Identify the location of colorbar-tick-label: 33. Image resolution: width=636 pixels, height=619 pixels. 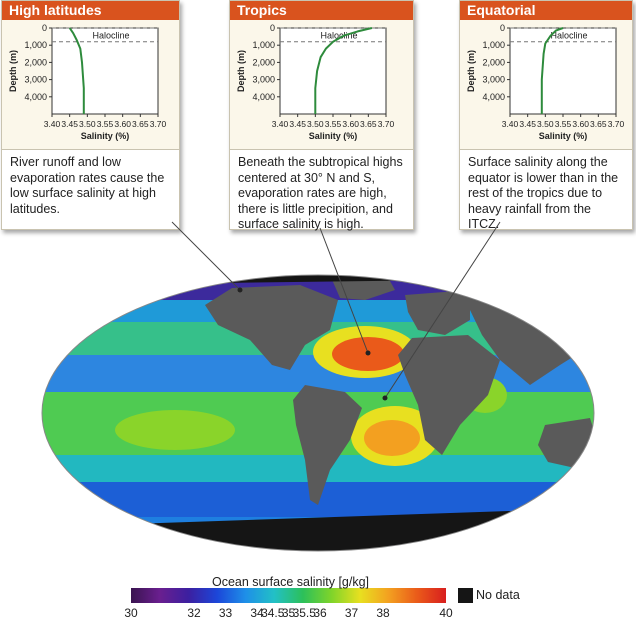
(226, 612).